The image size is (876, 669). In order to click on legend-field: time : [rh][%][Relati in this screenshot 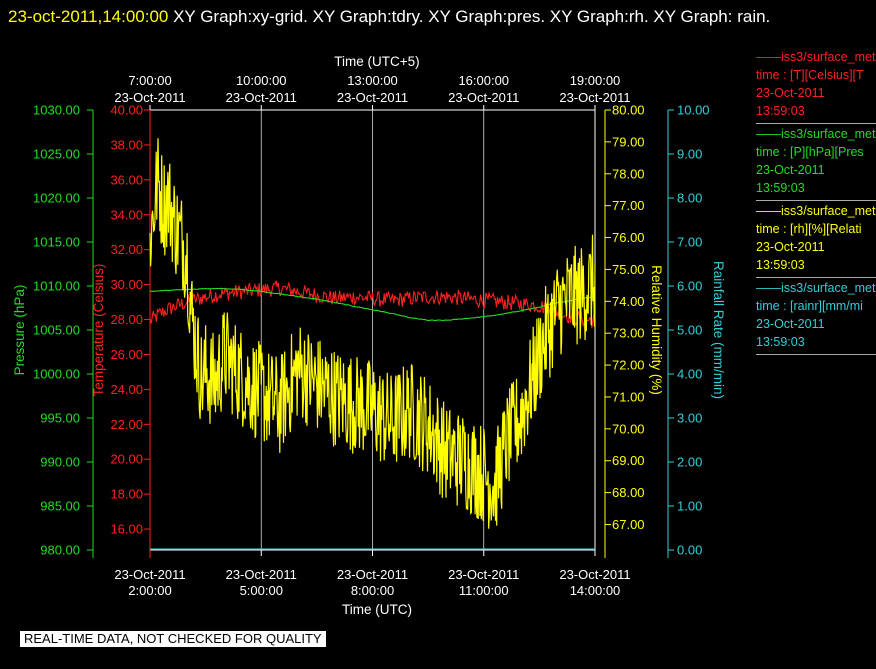, I will do `click(809, 229)`.